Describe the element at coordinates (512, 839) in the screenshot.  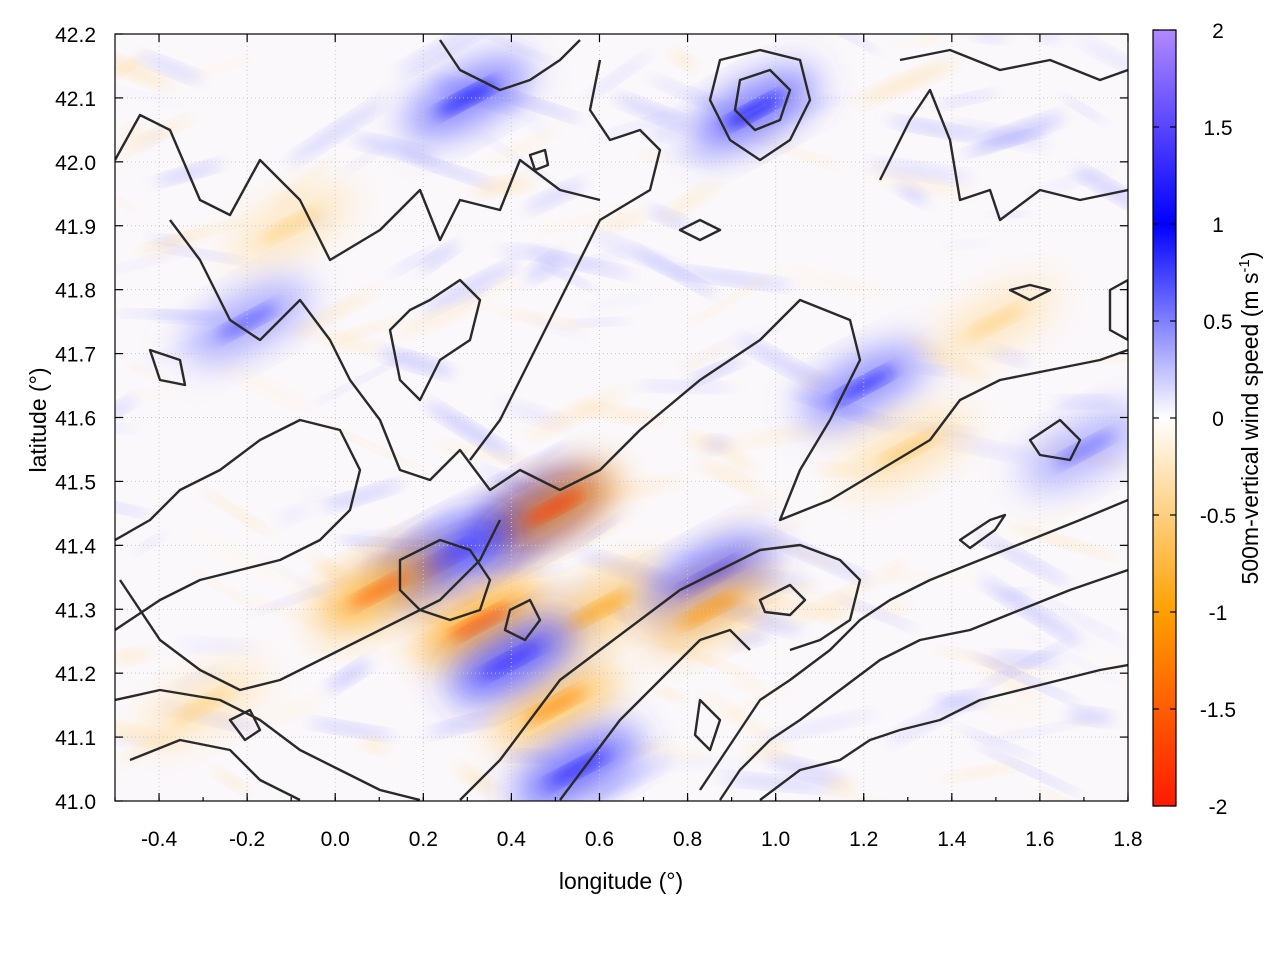
I see `x-tick-label: 0.4` at that location.